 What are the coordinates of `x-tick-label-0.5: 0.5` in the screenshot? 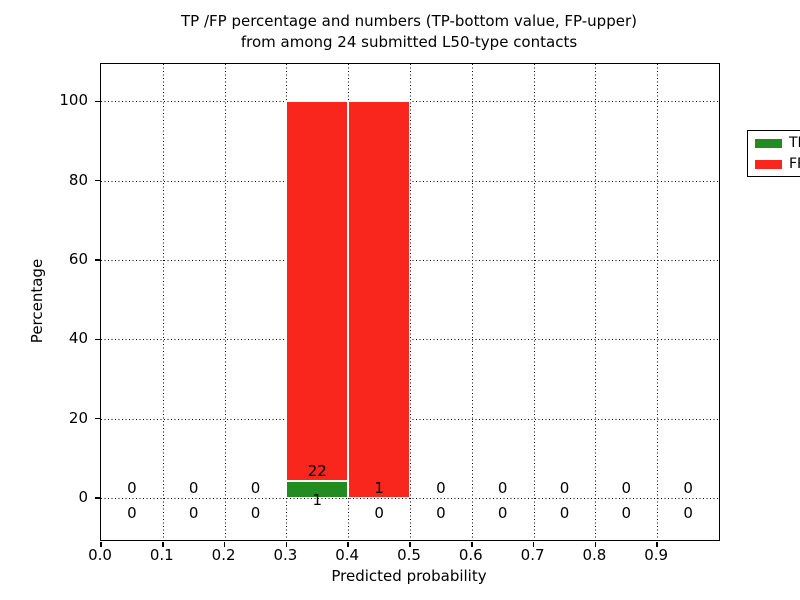 It's located at (409, 555).